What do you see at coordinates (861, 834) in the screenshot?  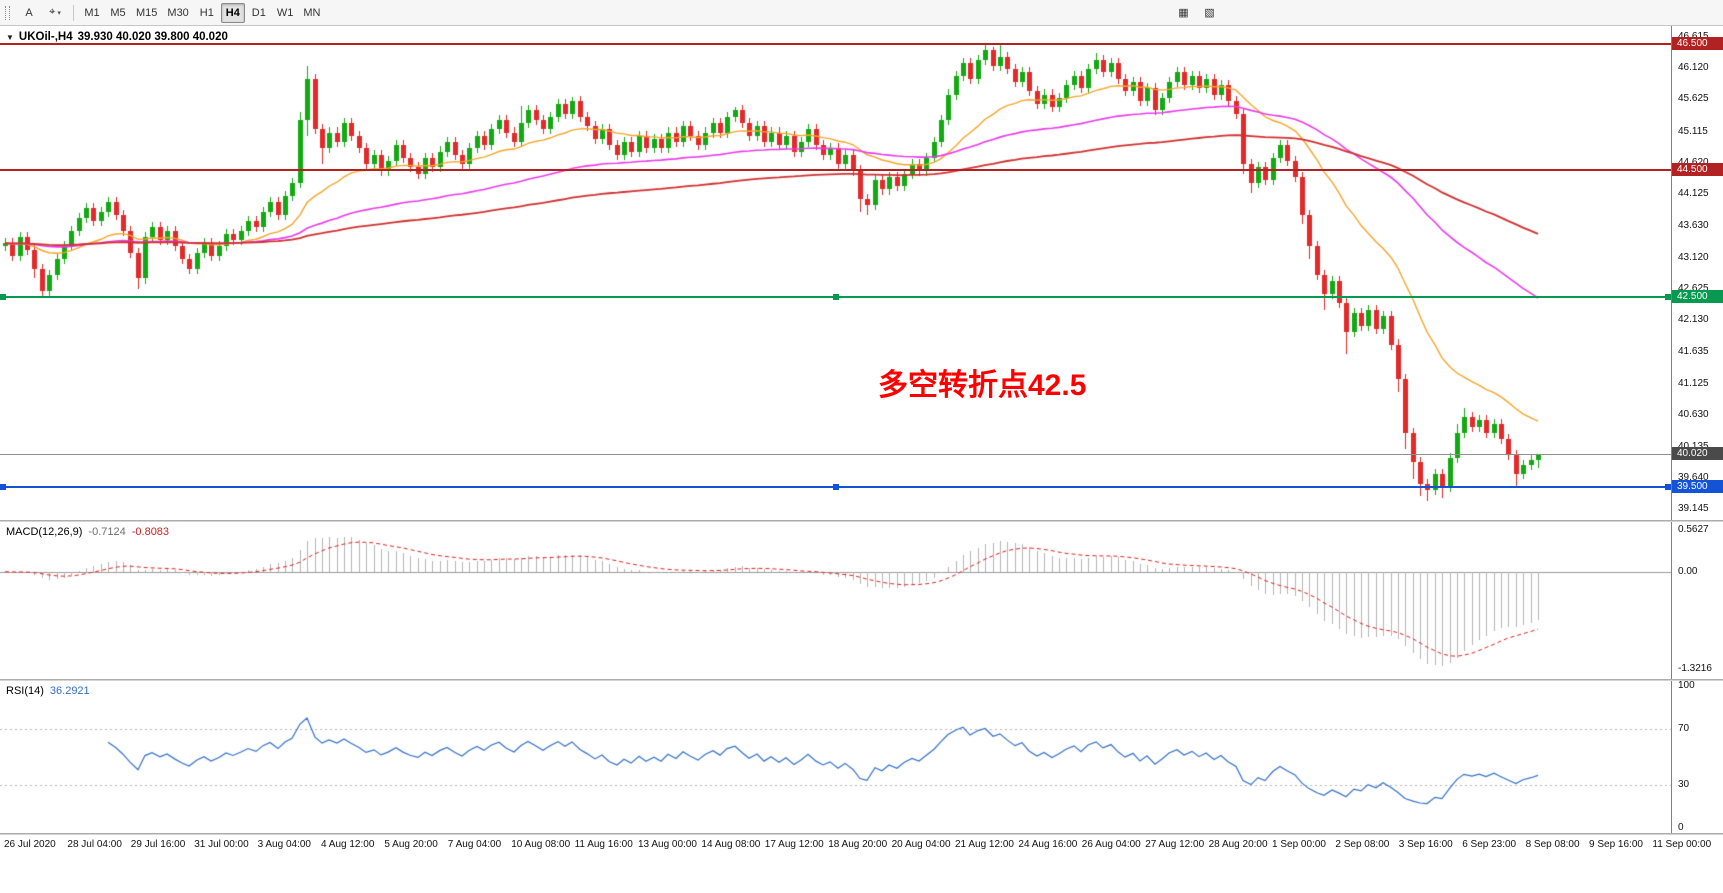 I see `panel-splitter-rsi-time` at bounding box center [861, 834].